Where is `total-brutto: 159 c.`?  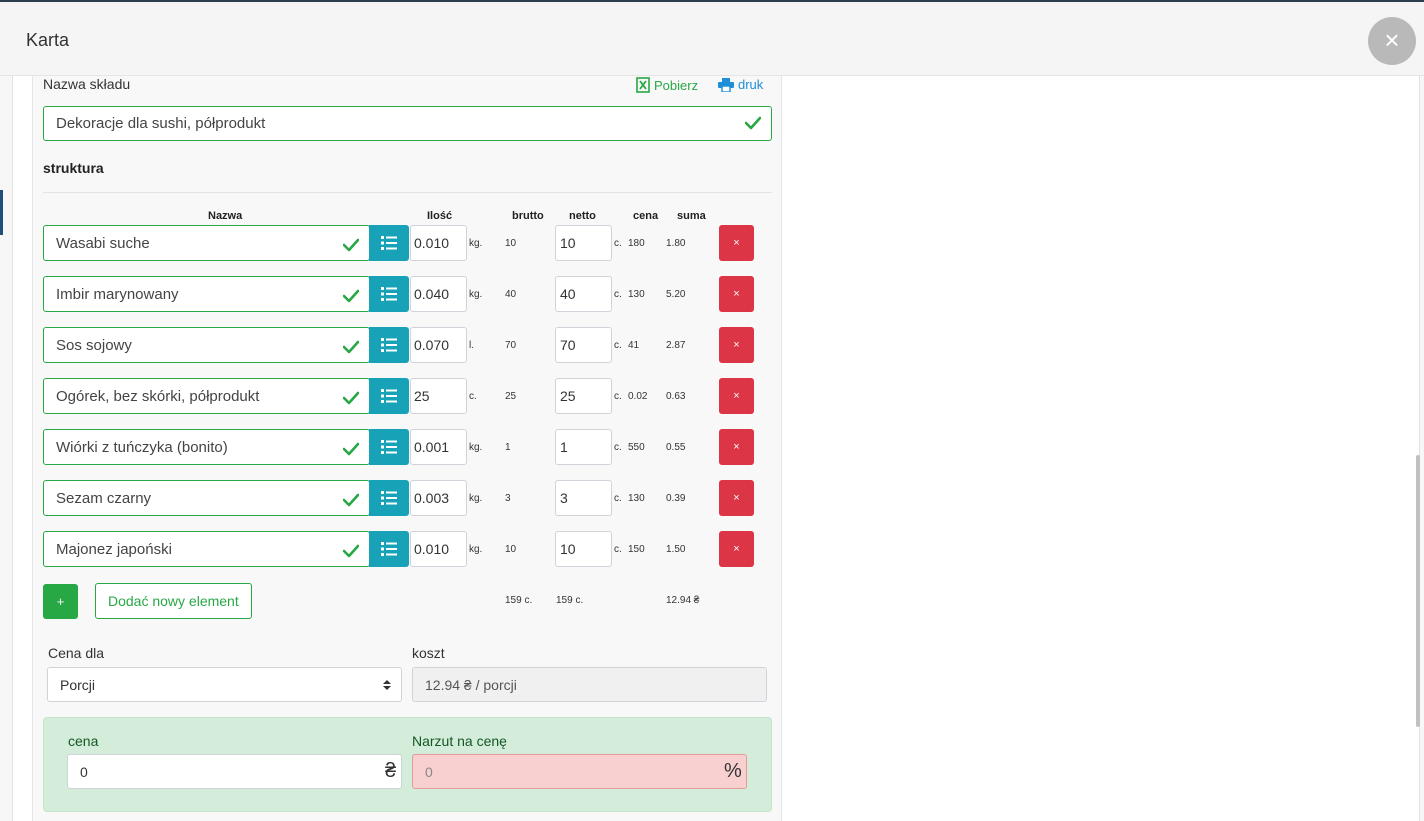
total-brutto: 159 c. is located at coordinates (519, 600).